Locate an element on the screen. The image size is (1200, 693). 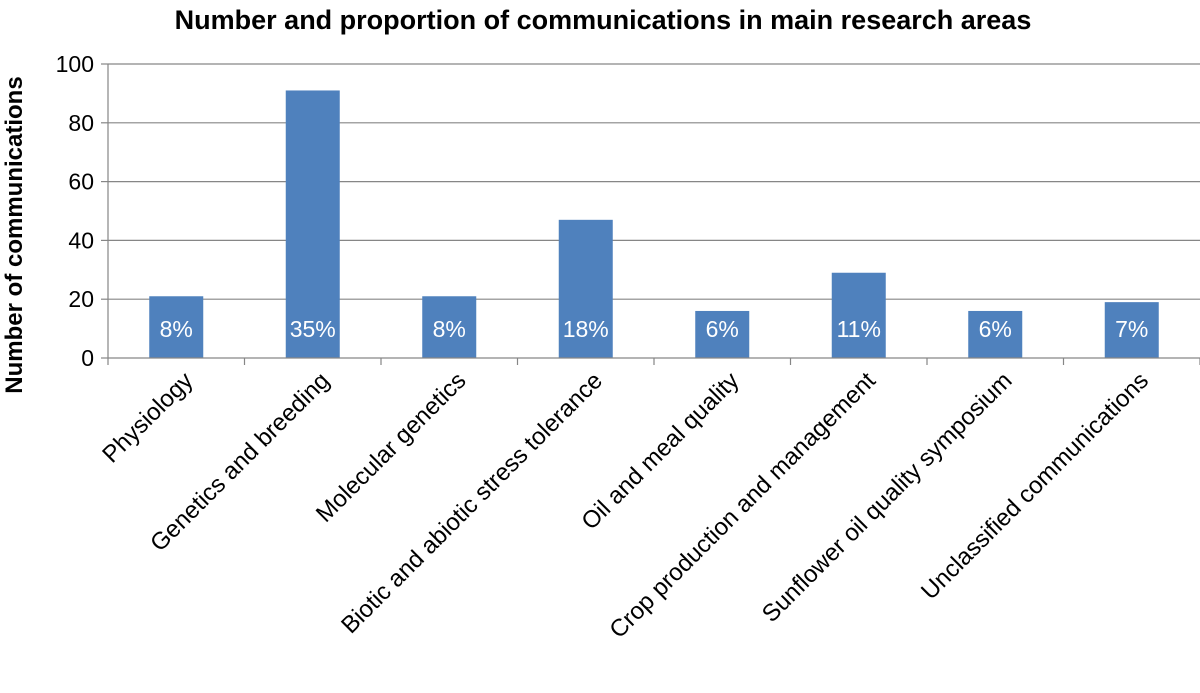
data-label: 35% is located at coordinates (313, 329).